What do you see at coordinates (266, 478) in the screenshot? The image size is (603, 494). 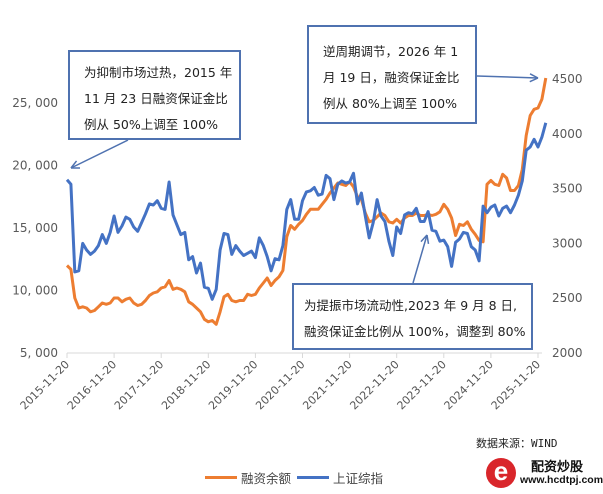 I see `legend-label-margin: 融资余额` at bounding box center [266, 478].